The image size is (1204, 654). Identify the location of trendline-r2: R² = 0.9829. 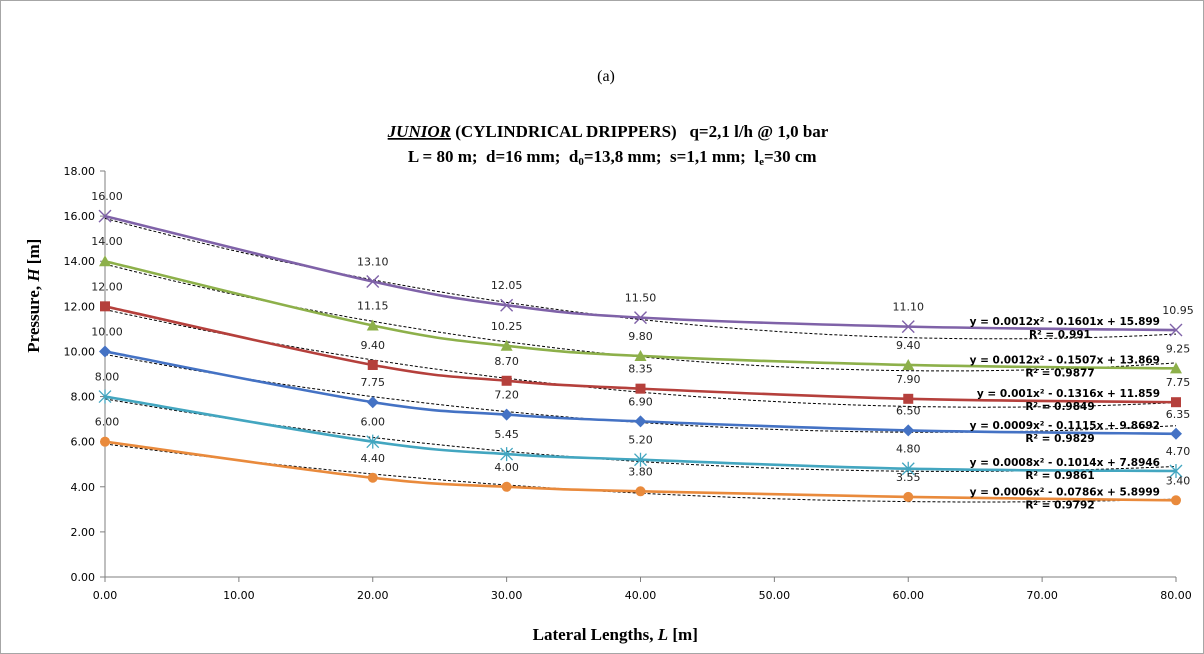
(1059, 439).